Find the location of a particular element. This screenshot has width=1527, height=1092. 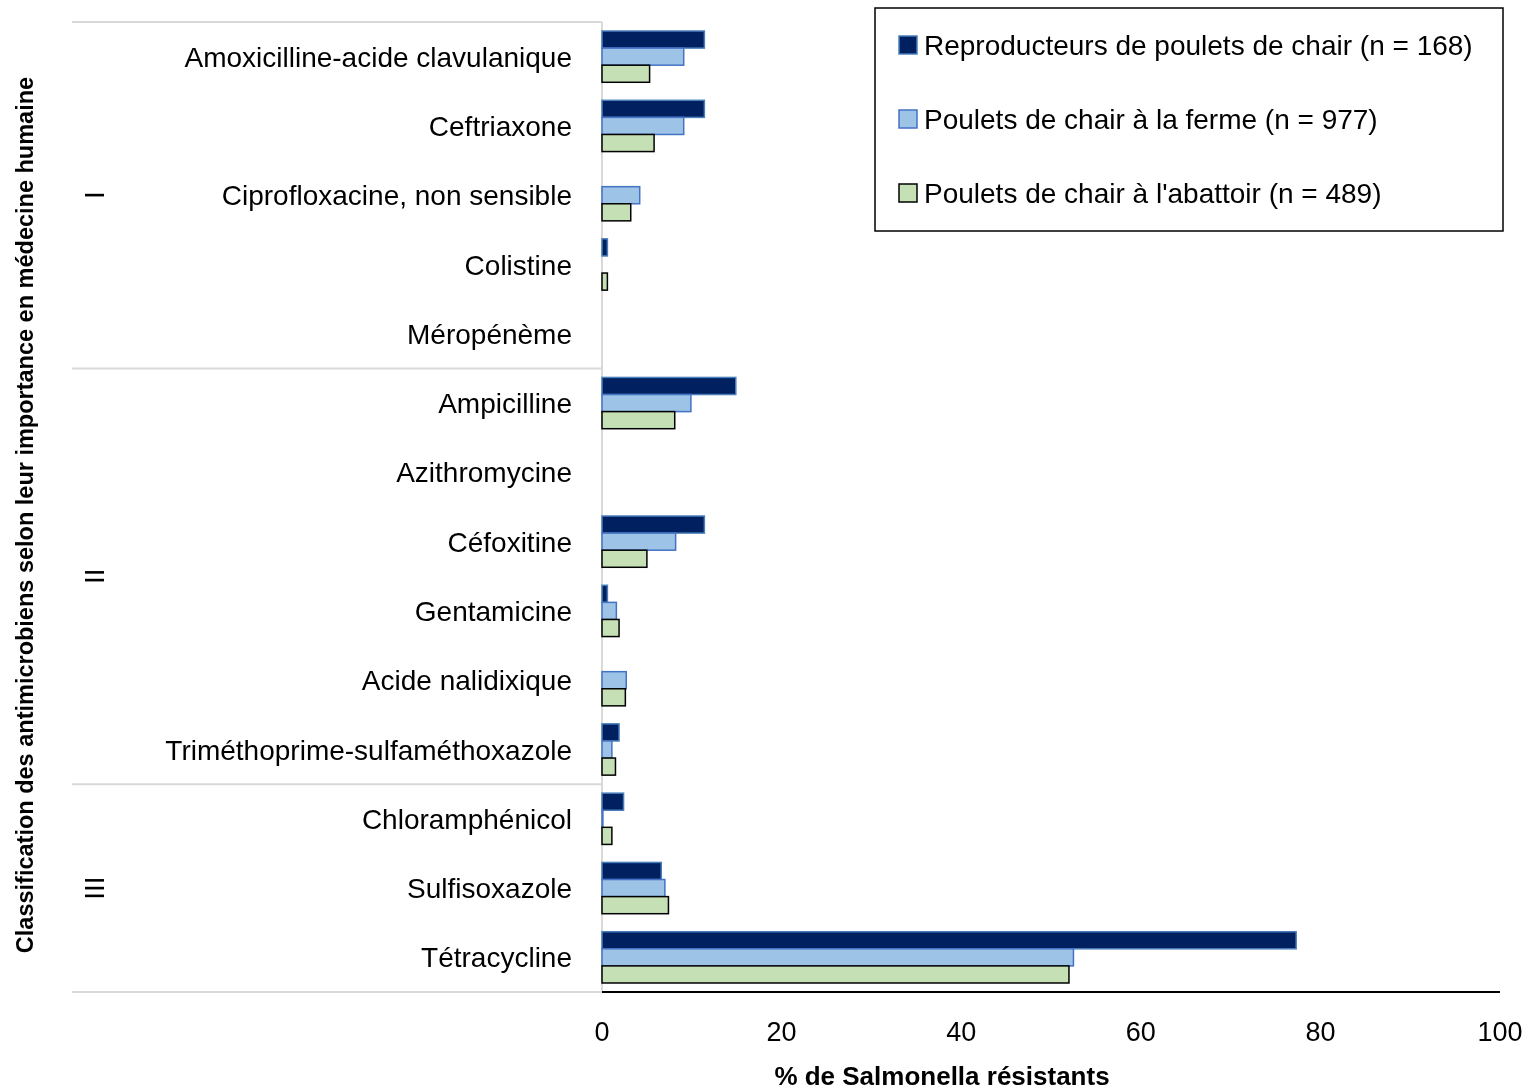

x-tick-label: 60 is located at coordinates (1140, 1032).